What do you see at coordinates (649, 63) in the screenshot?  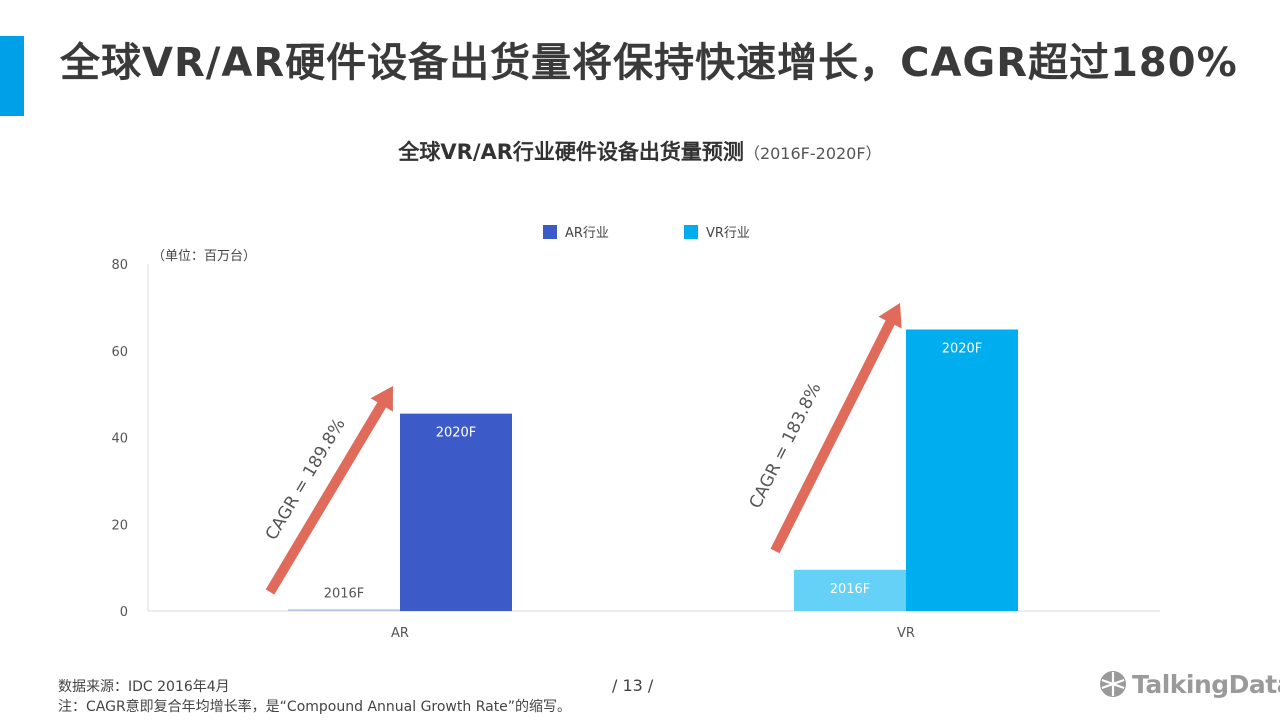 I see `page-title: 全球VR/AR硬件设备出货量将保持快速增长，CAGR超过180%` at bounding box center [649, 63].